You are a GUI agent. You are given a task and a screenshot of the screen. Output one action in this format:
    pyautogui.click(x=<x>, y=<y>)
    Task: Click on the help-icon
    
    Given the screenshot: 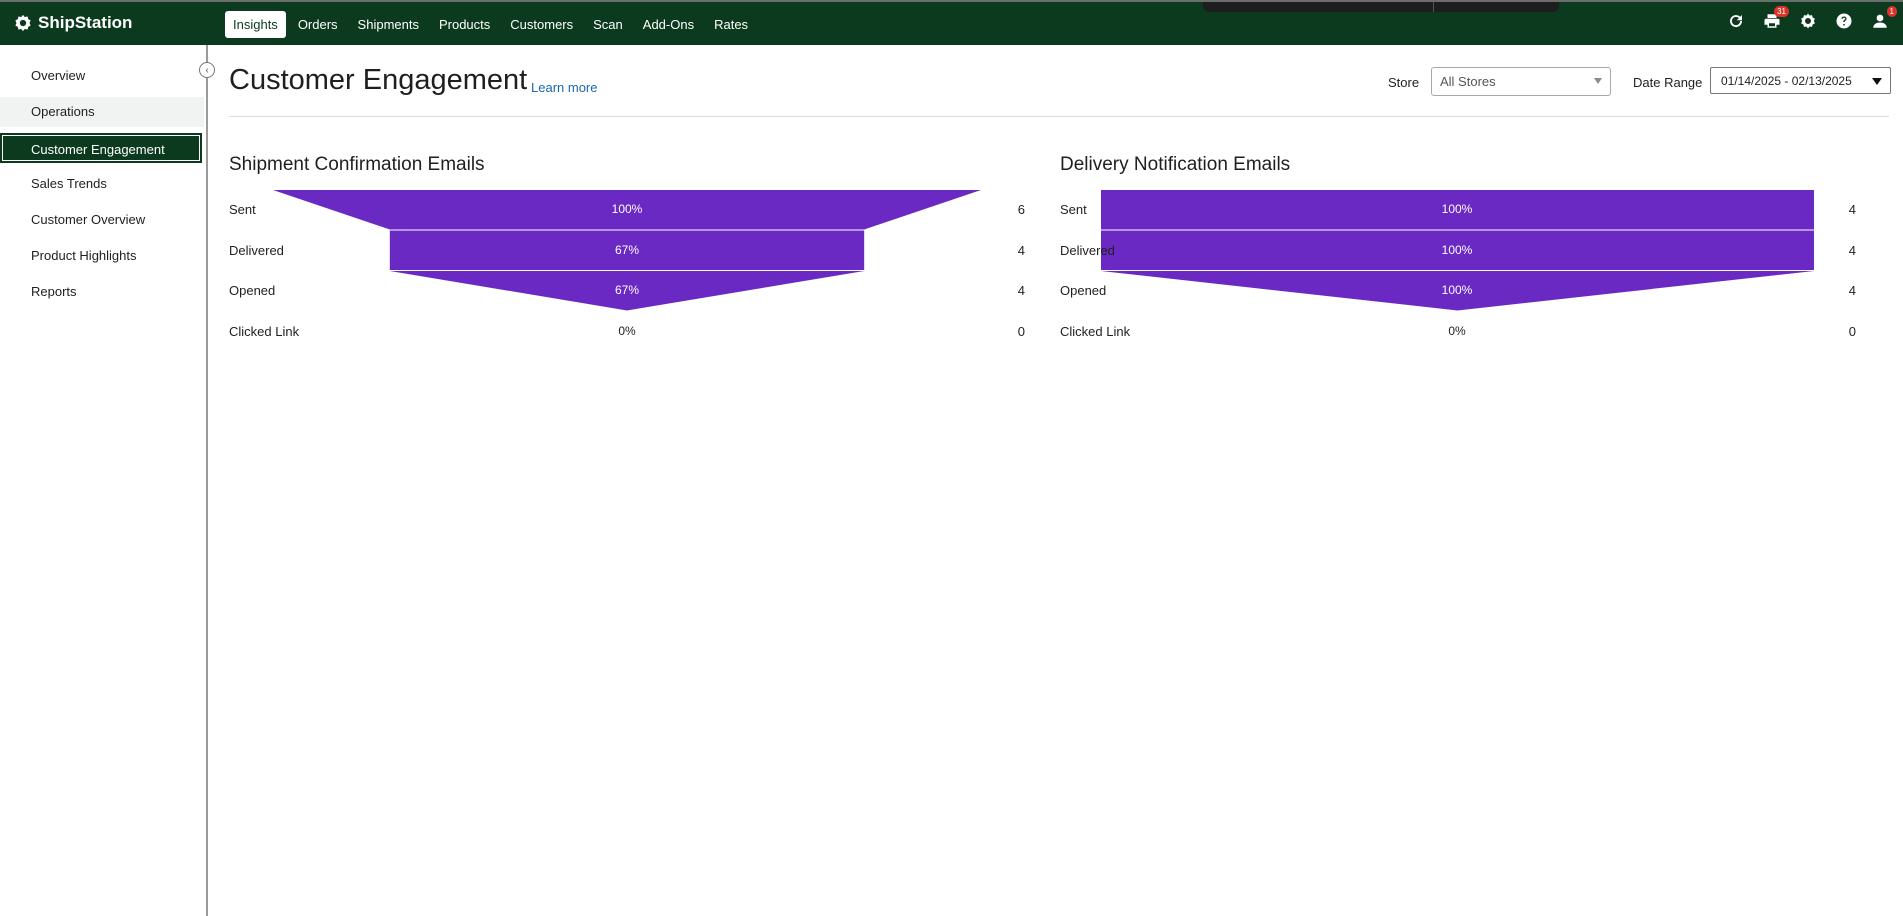 What is the action you would take?
    pyautogui.click(x=1844, y=21)
    